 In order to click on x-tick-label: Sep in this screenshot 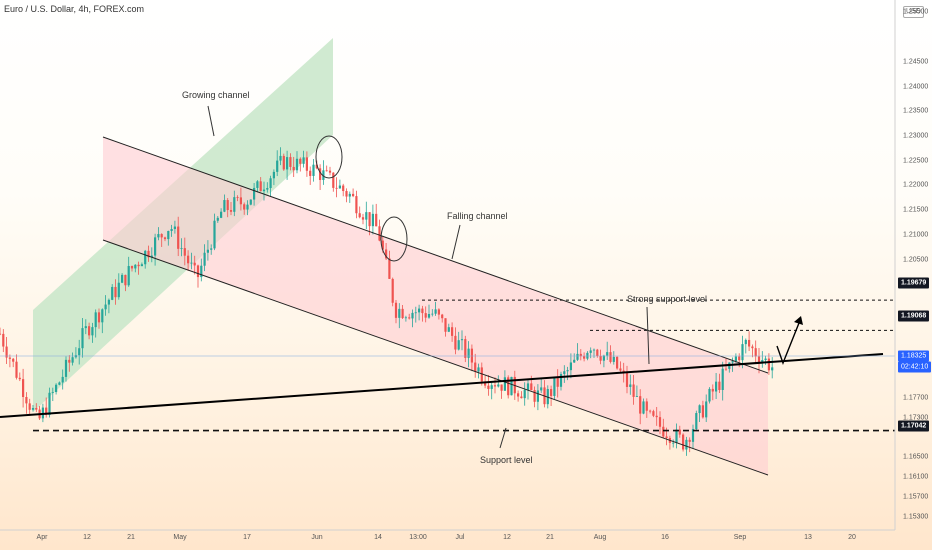, I will do `click(740, 537)`.